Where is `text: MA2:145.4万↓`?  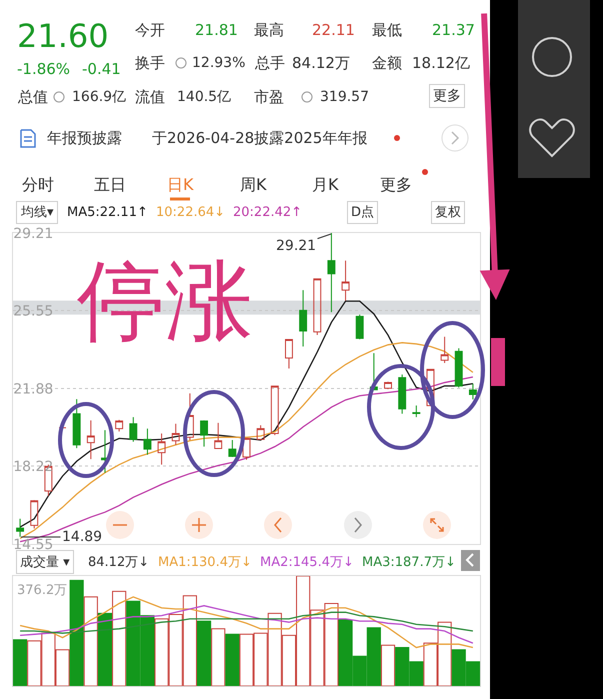 text: MA2:145.4万↓ is located at coordinates (307, 562).